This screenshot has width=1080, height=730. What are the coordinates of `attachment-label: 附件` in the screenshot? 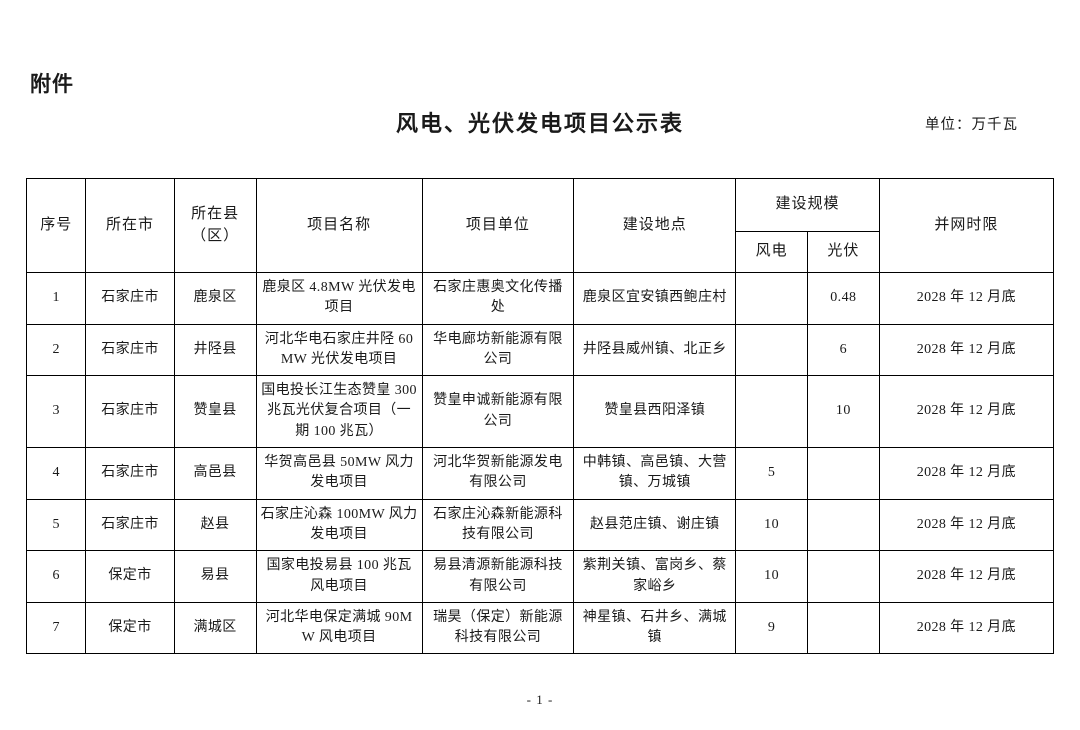 It's located at (52, 84).